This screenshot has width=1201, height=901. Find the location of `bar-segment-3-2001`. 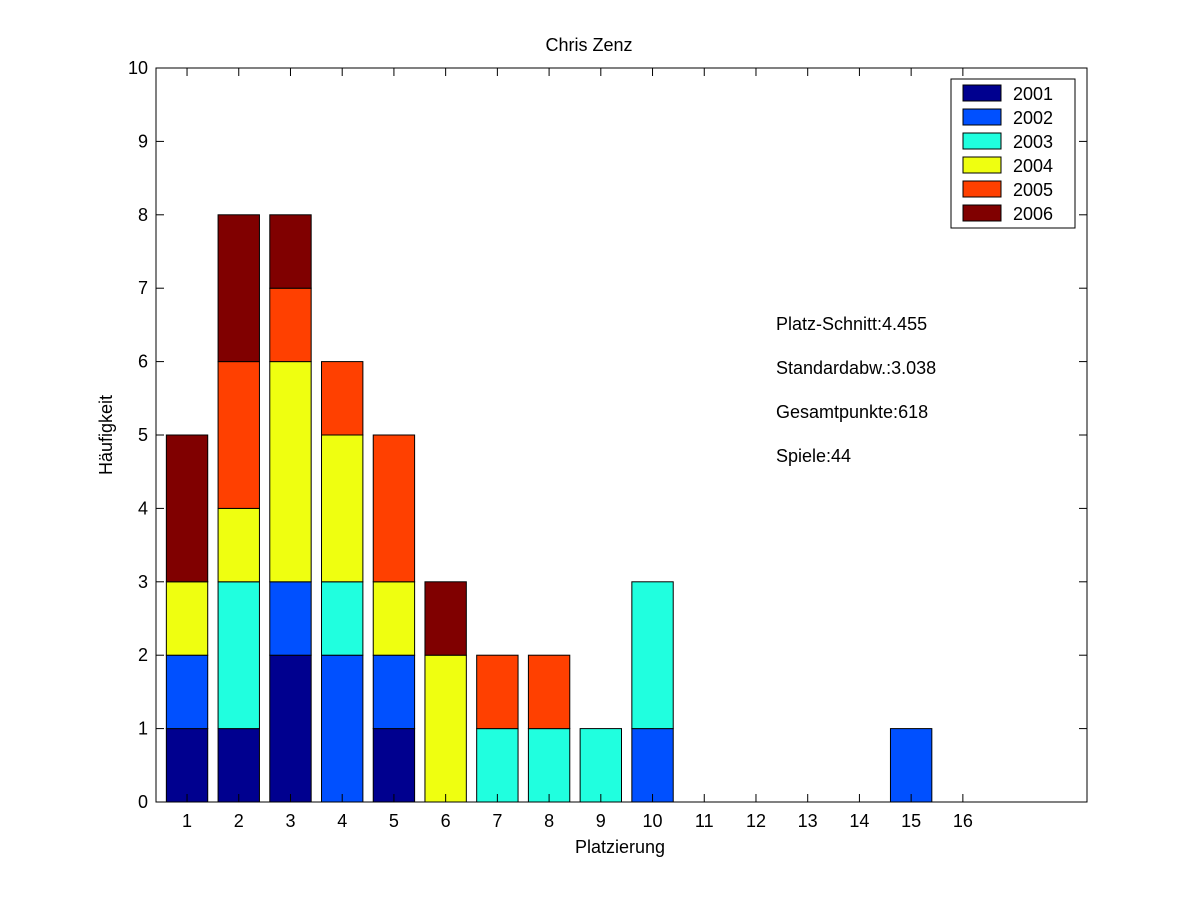

bar-segment-3-2001 is located at coordinates (290, 728).